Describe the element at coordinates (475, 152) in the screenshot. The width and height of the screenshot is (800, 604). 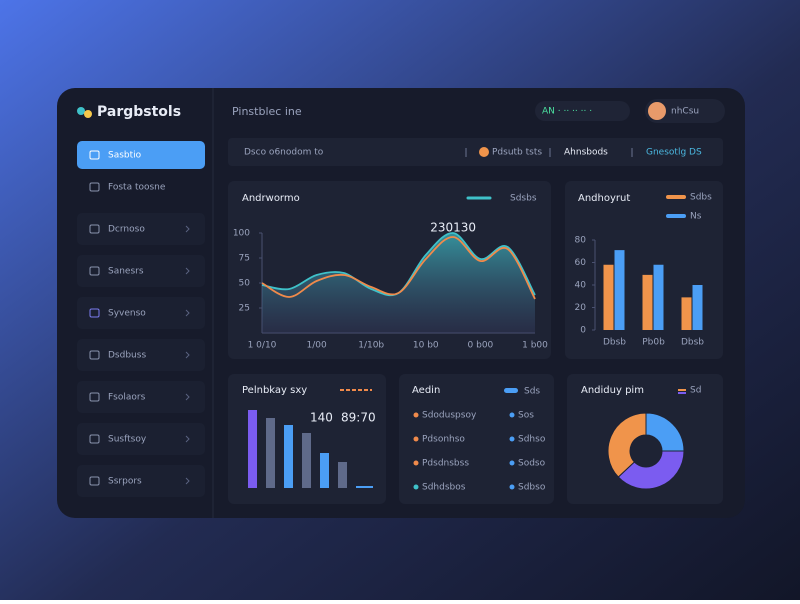
I see `filter-bar` at that location.